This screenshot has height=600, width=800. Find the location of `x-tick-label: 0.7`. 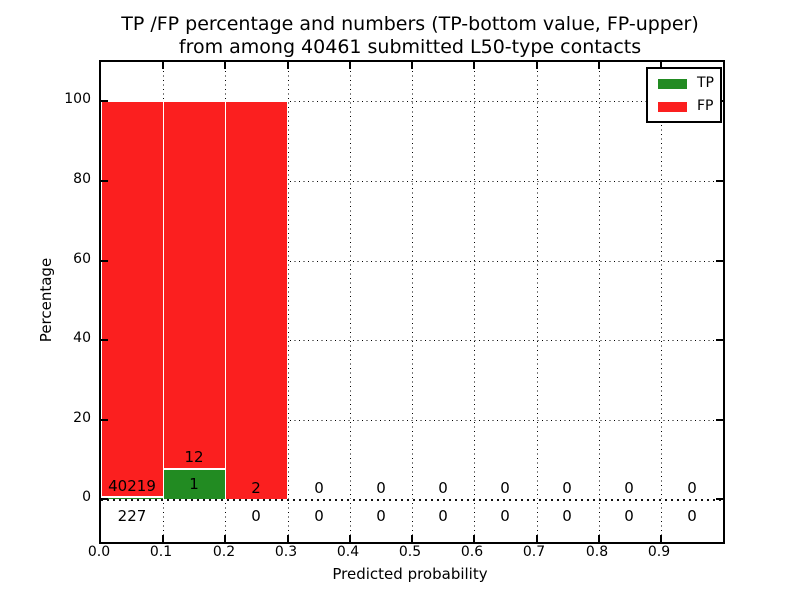

x-tick-label: 0.7 is located at coordinates (534, 552).